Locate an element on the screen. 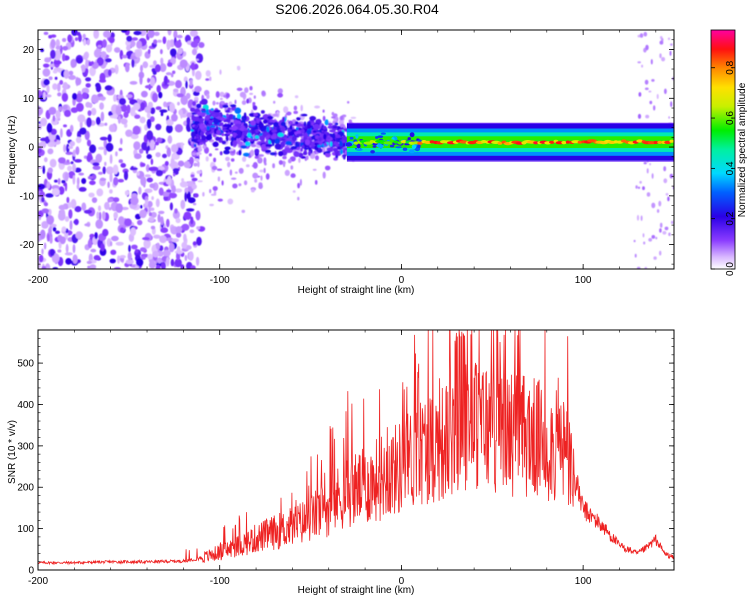 The height and width of the screenshot is (600, 750). y-tick-label: -10 is located at coordinates (27, 196).